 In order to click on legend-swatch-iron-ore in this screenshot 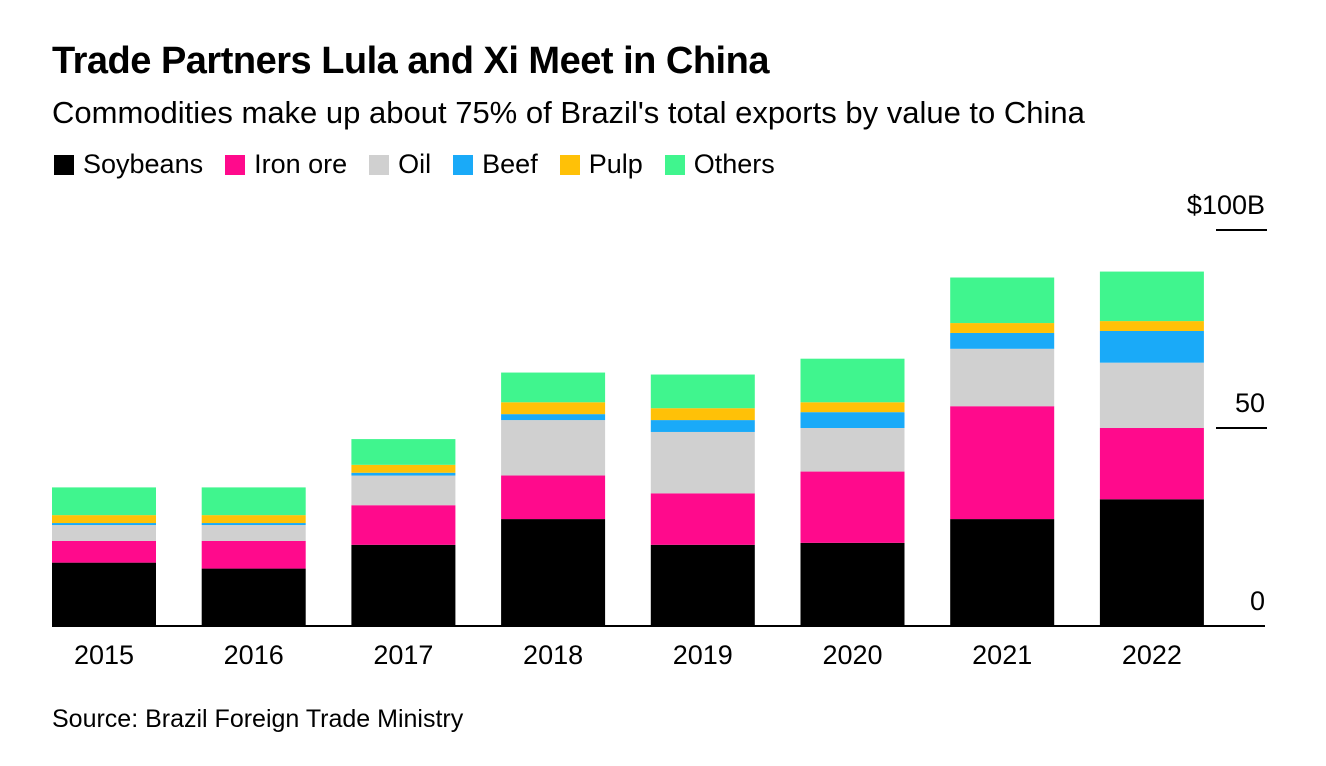, I will do `click(235, 164)`.